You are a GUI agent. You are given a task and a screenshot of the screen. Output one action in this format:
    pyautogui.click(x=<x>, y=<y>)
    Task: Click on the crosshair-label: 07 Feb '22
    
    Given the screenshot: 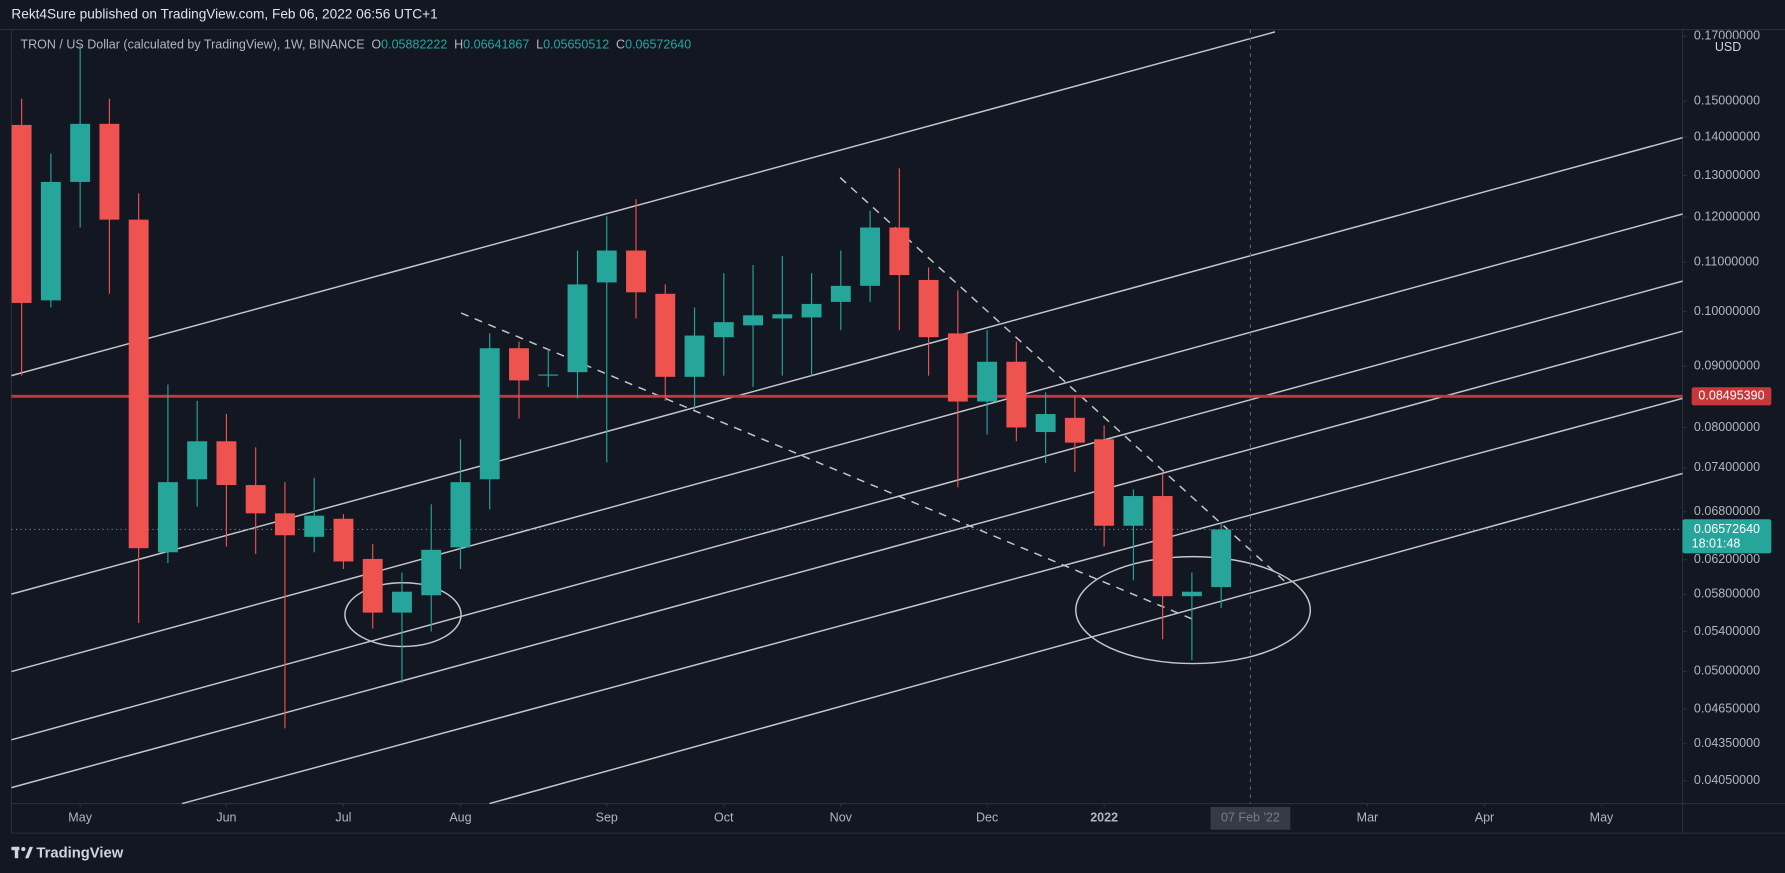 What is the action you would take?
    pyautogui.click(x=1250, y=818)
    